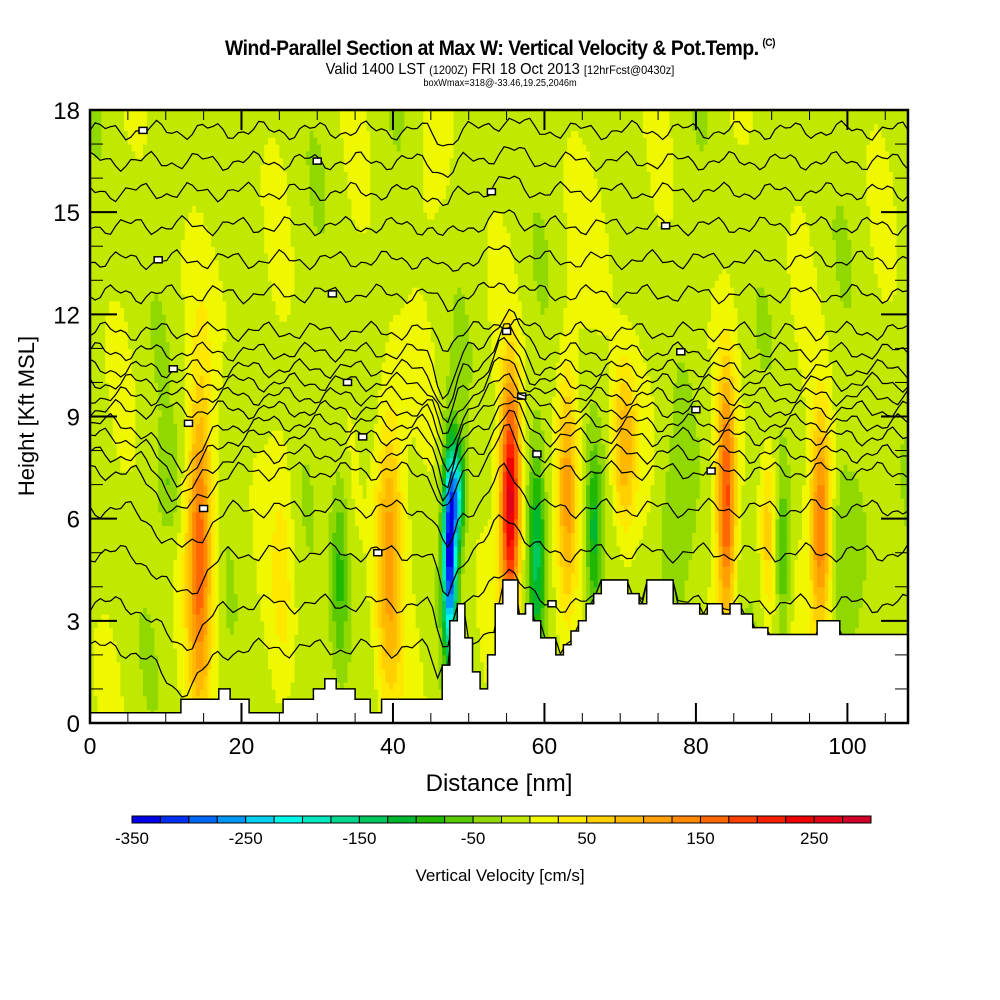 The width and height of the screenshot is (1000, 1000). Describe the element at coordinates (203, 819) in the screenshot. I see `colorbar-segment` at that location.